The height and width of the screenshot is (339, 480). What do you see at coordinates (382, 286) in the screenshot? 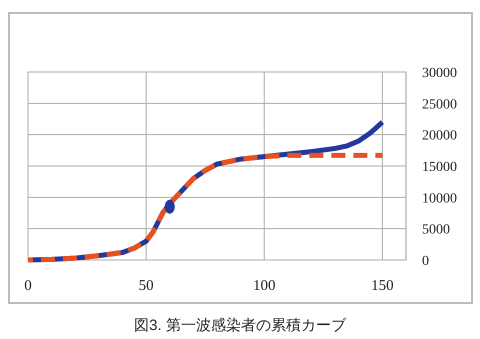
I see `x-tick-label: 150` at bounding box center [382, 286].